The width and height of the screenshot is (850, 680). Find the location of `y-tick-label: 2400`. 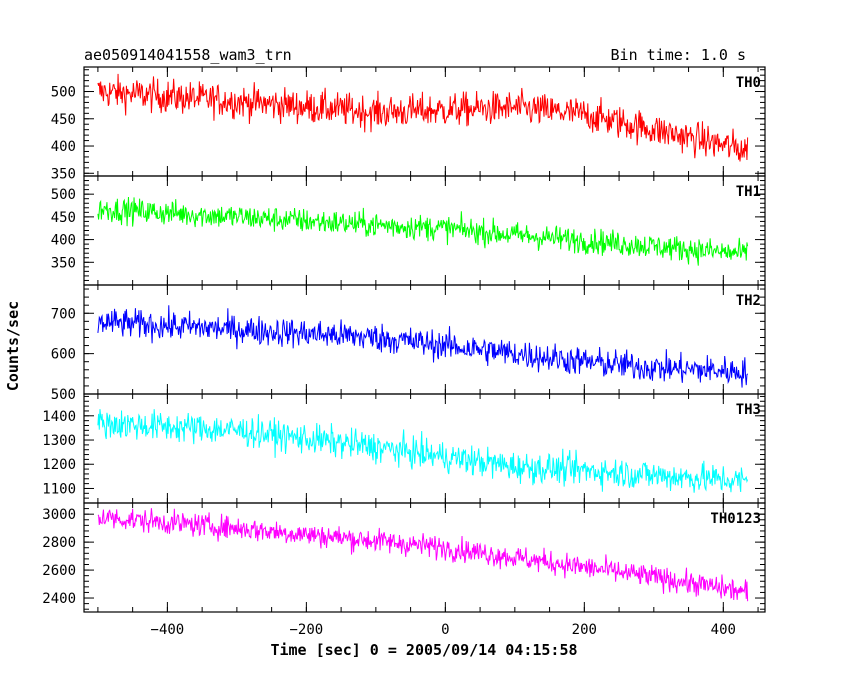

y-tick-label: 2400 is located at coordinates (59, 599).